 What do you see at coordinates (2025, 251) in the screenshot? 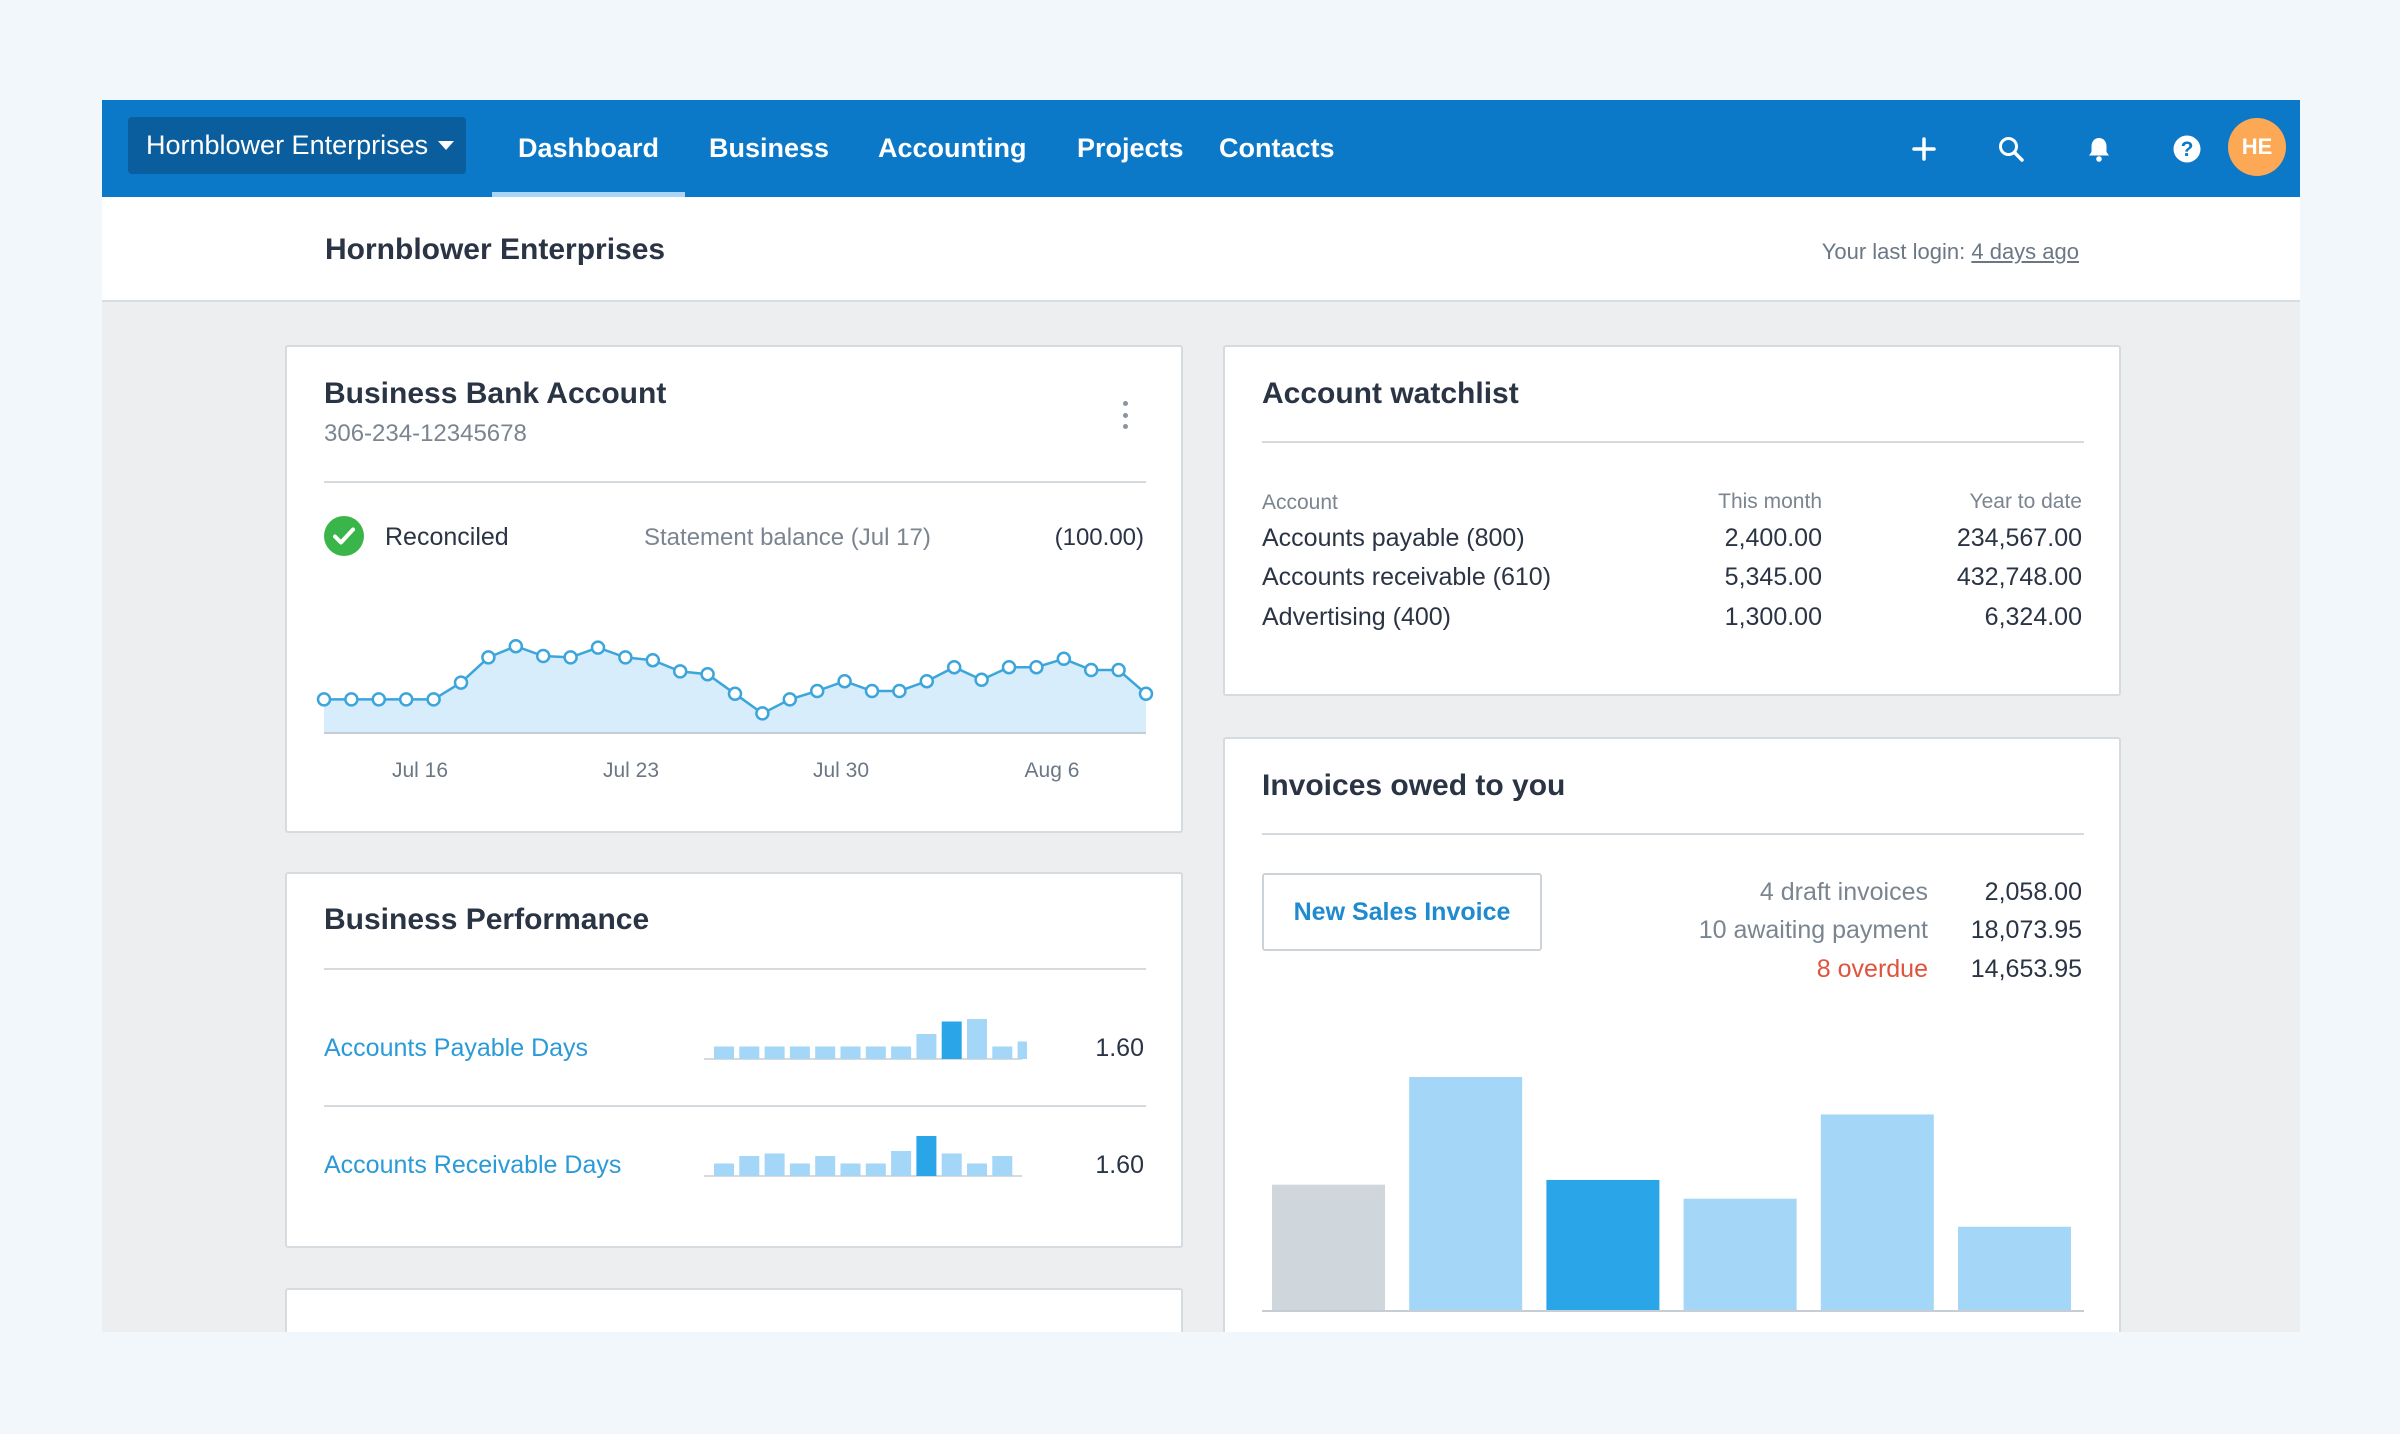
I see `last-login-link: 4 days ago` at bounding box center [2025, 251].